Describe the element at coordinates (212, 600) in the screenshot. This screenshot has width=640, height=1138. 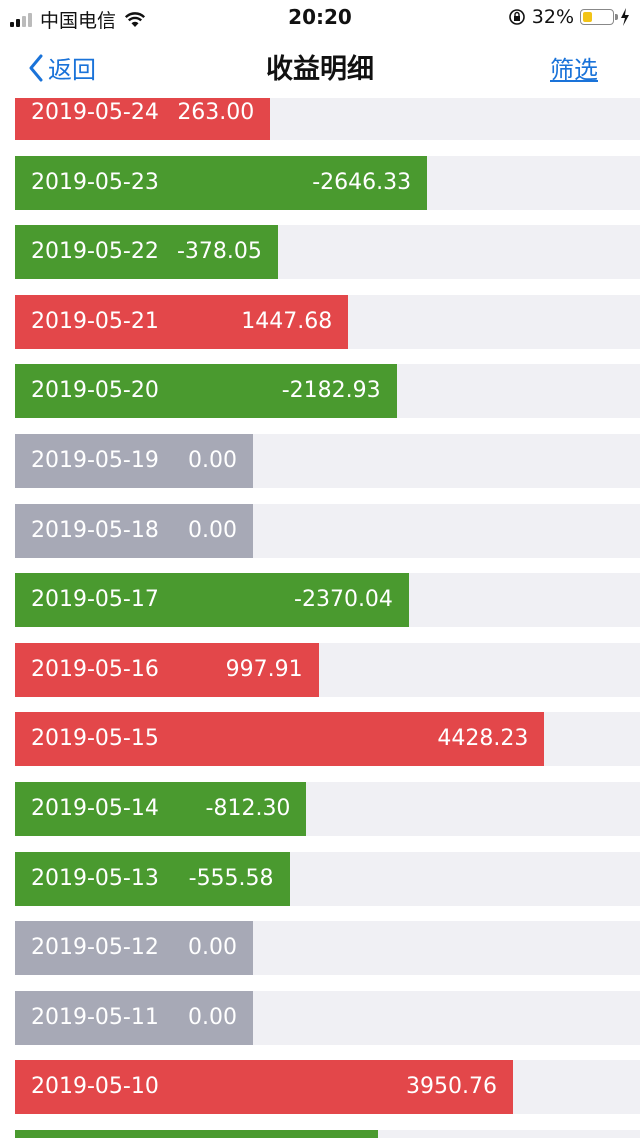
I see `amount-bar: 2019-05-17 -2370.04` at that location.